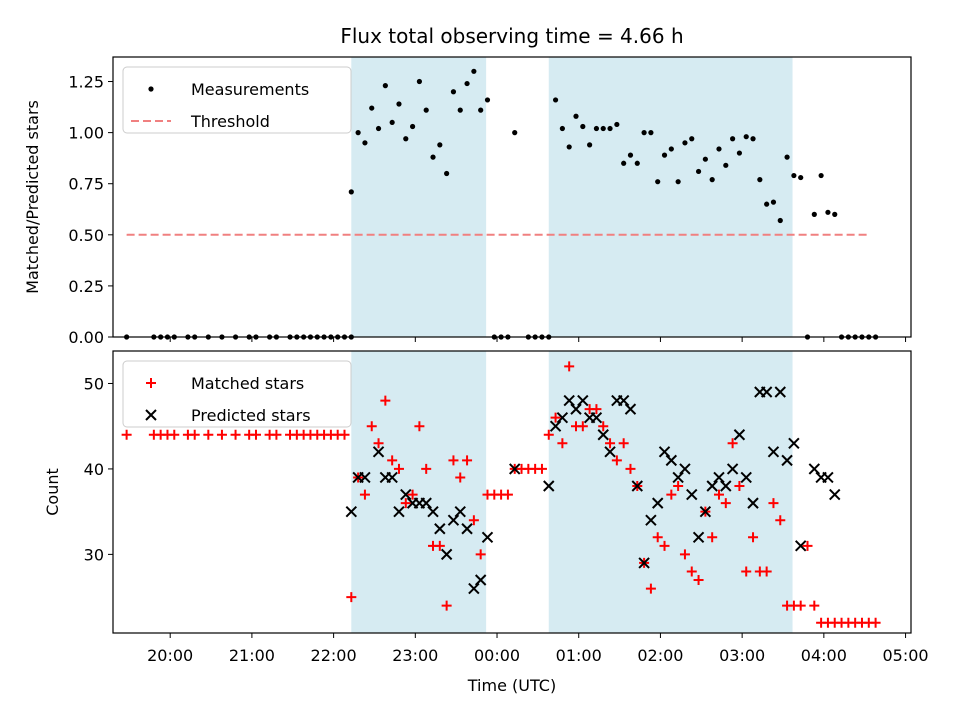 The width and height of the screenshot is (960, 720). What do you see at coordinates (415, 655) in the screenshot?
I see `x-tick-label: 23:00` at bounding box center [415, 655].